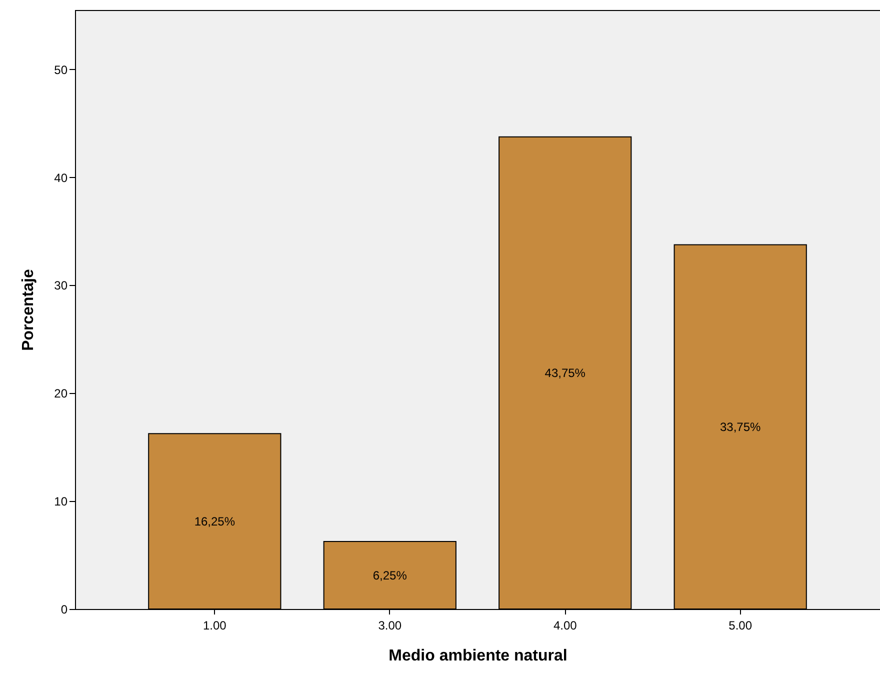  What do you see at coordinates (565, 625) in the screenshot?
I see `x-tick-label: 4.00` at bounding box center [565, 625].